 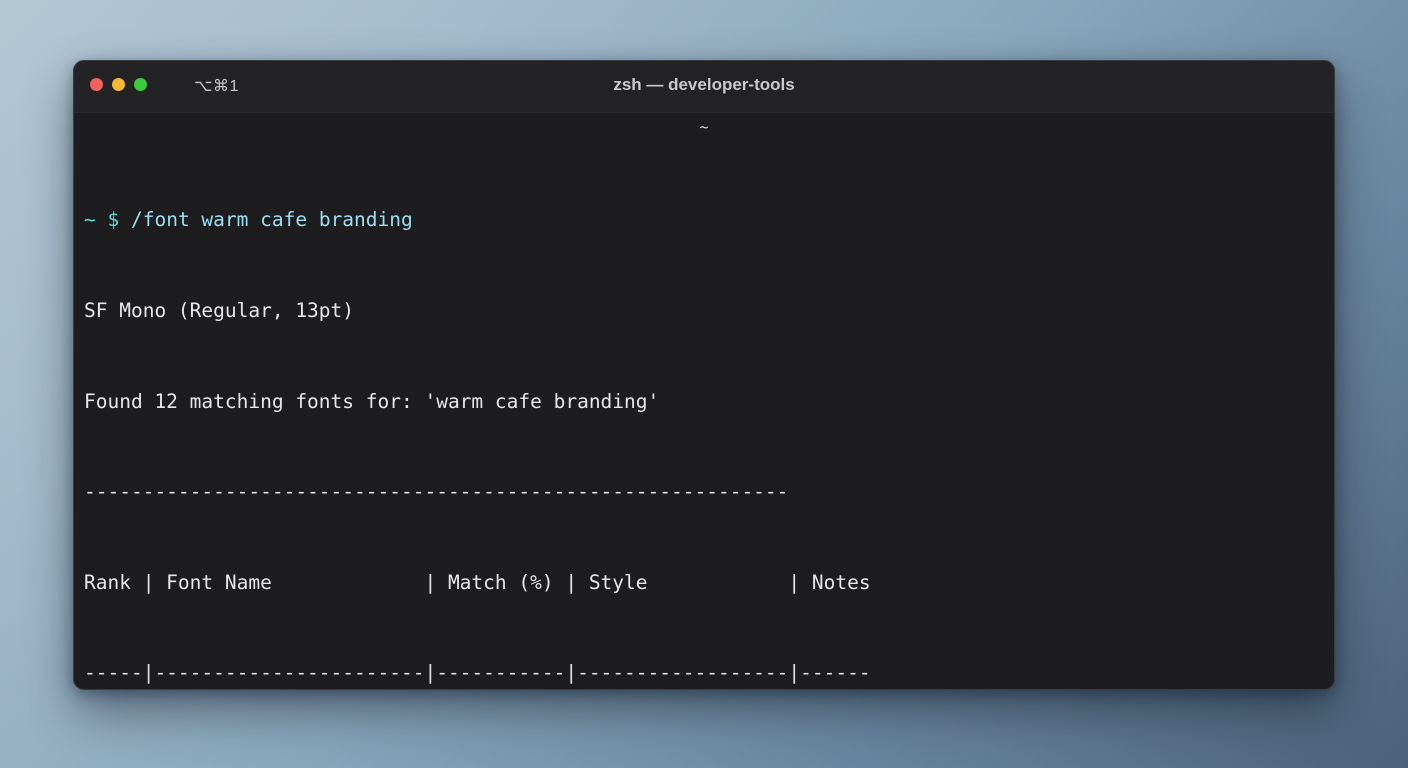 I want to click on command-text: /font warm cafe branding, so click(x=271, y=220).